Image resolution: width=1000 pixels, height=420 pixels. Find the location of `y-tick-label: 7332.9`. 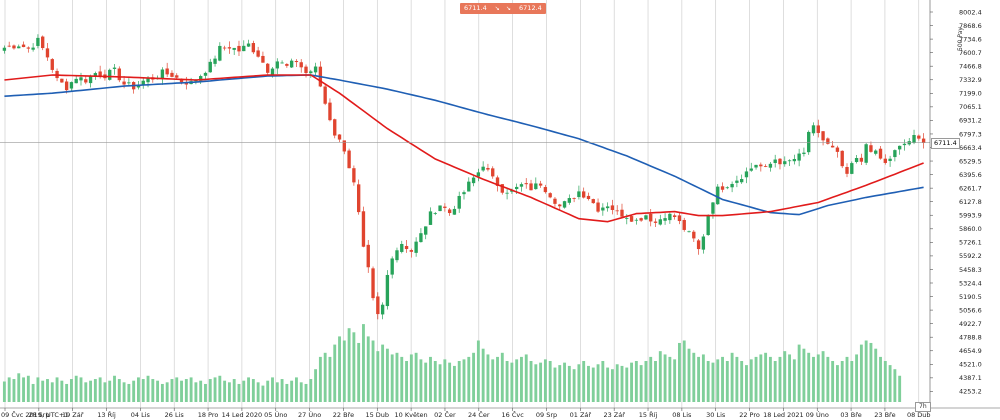

y-tick-label: 7332.9 is located at coordinates (970, 80).